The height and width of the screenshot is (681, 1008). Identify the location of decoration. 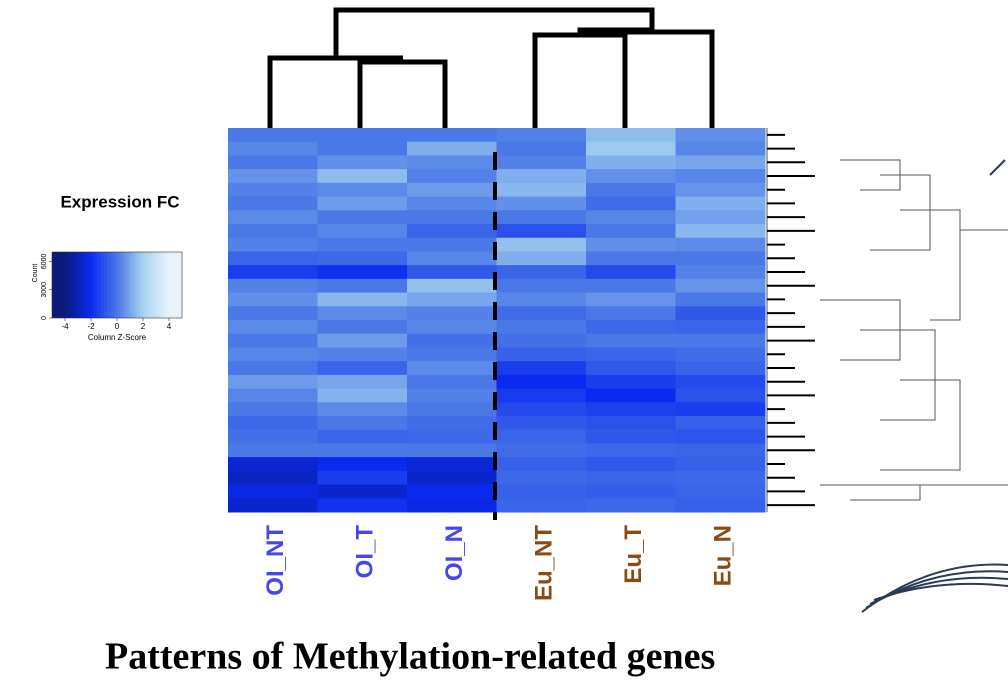
(934, 386).